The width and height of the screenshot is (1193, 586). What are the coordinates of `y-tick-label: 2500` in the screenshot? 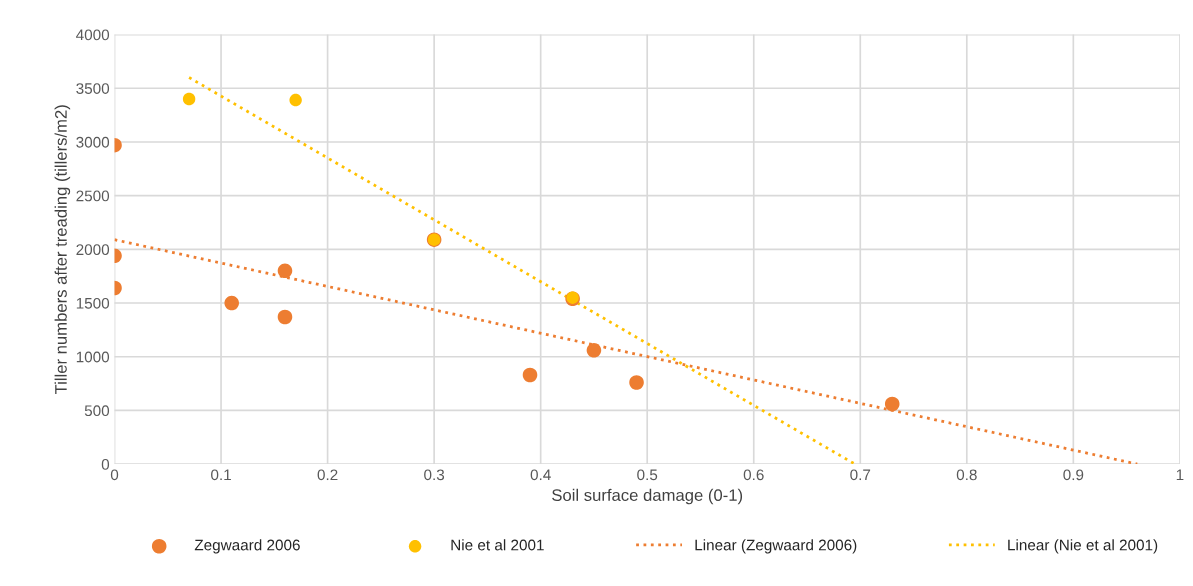 It's located at (93, 196).